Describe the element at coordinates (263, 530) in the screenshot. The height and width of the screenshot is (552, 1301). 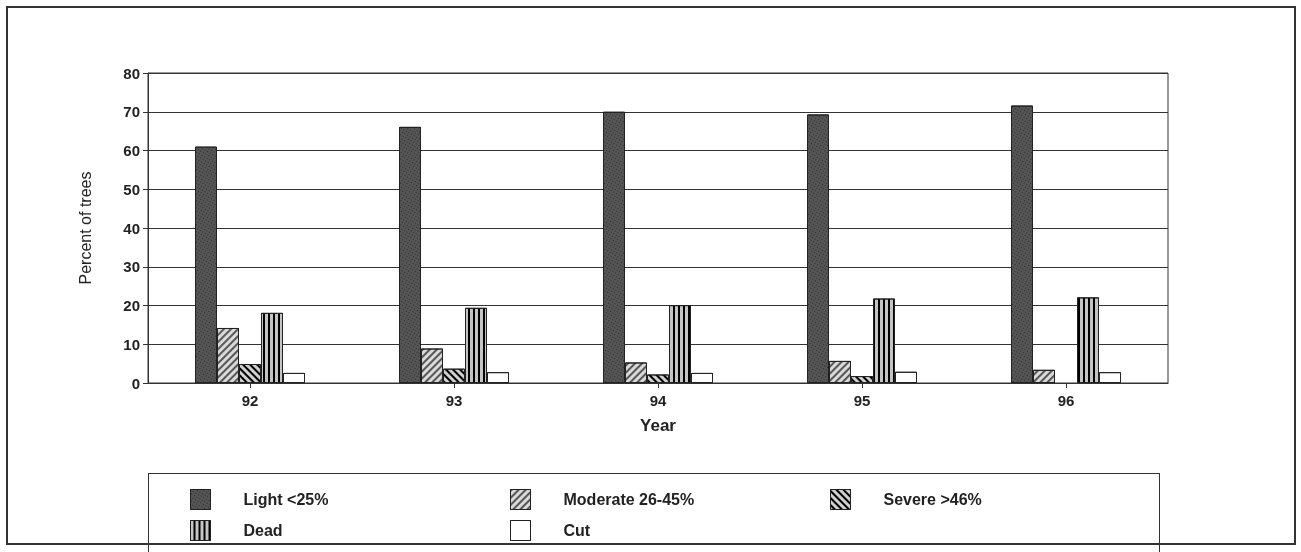
I see `legend-label: Dead` at that location.